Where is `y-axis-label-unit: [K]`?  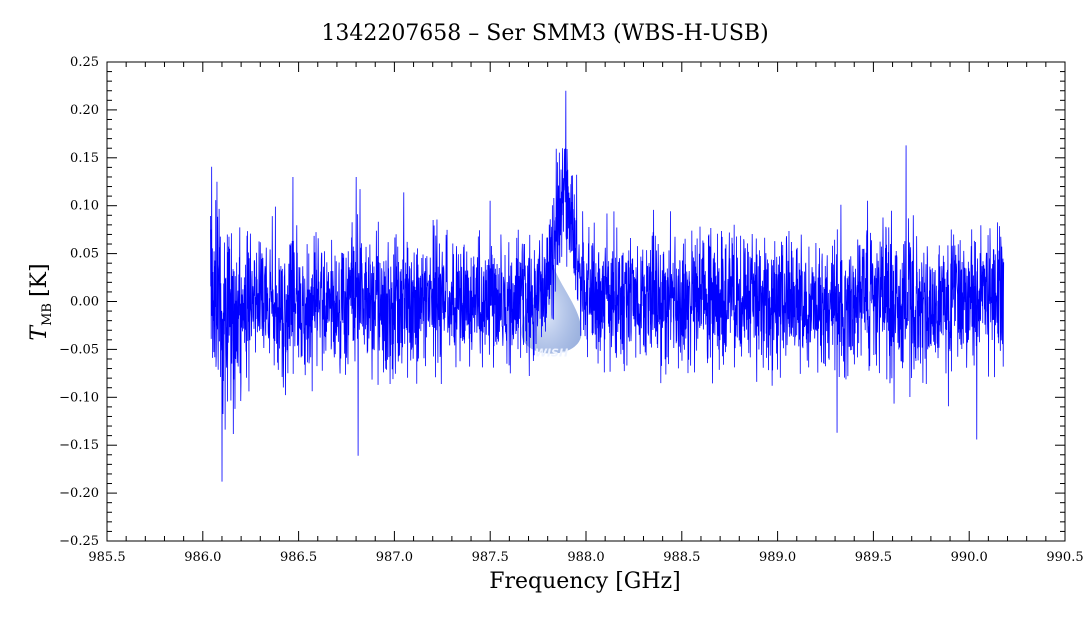
y-axis-label-unit: [K] is located at coordinates (39, 280).